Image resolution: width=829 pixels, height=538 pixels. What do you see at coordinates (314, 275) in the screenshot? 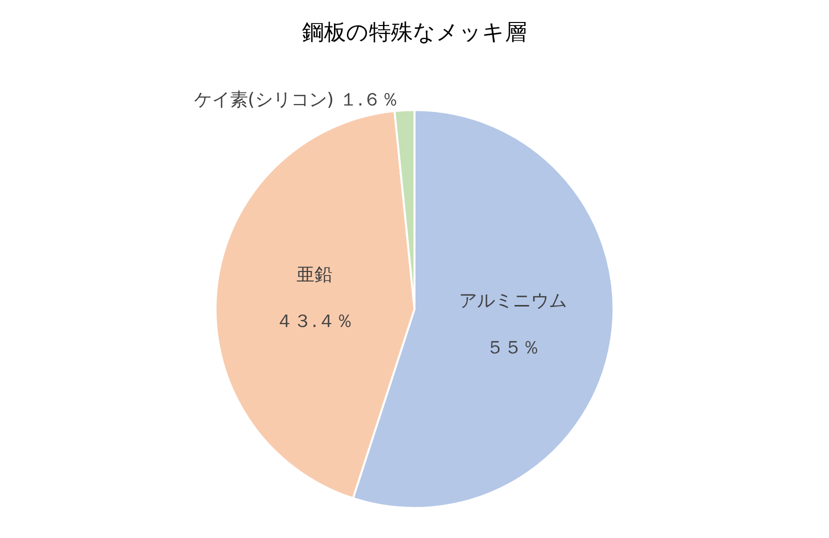
I see `slice-label: 亜鉛` at bounding box center [314, 275].